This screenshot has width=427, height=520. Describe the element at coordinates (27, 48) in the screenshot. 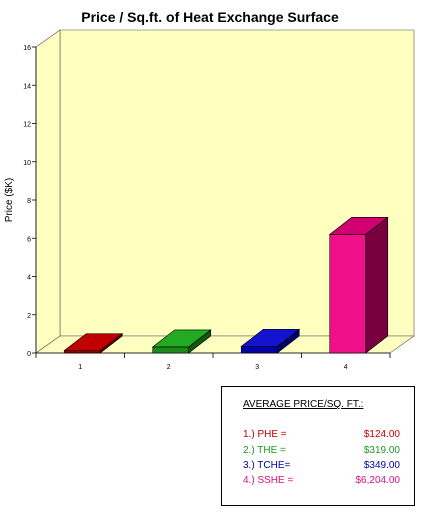

I see `y-tick-label: 16` at that location.